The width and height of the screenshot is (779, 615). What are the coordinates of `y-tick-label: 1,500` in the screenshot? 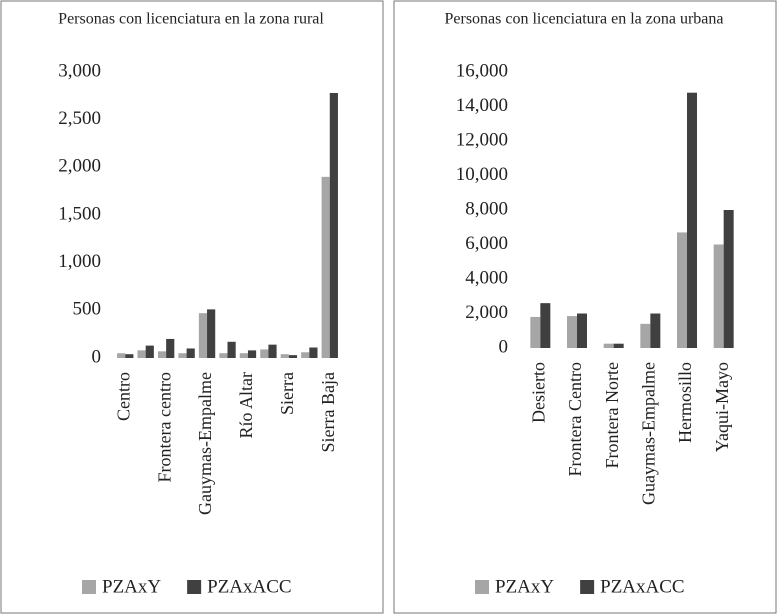 It's located at (79, 213).